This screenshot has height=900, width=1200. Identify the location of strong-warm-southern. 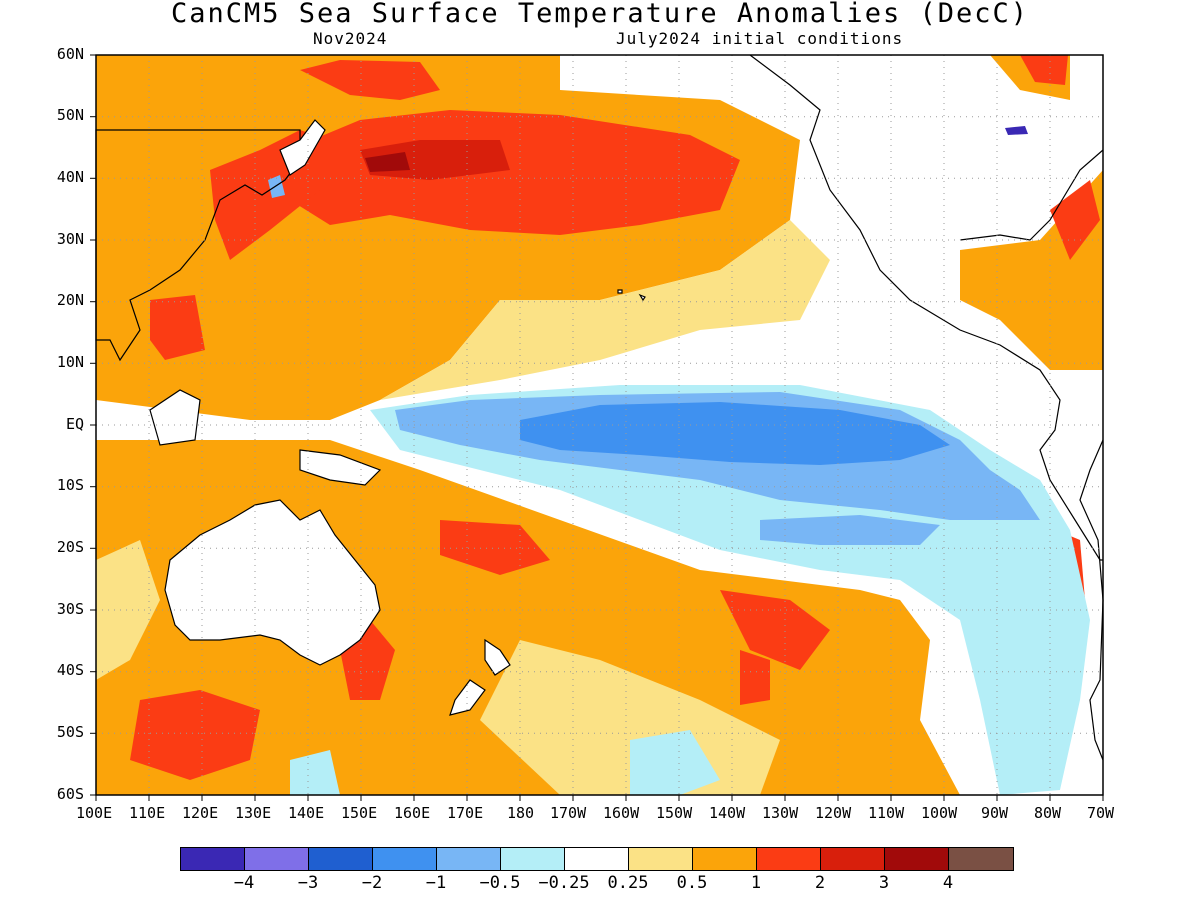
(195, 735).